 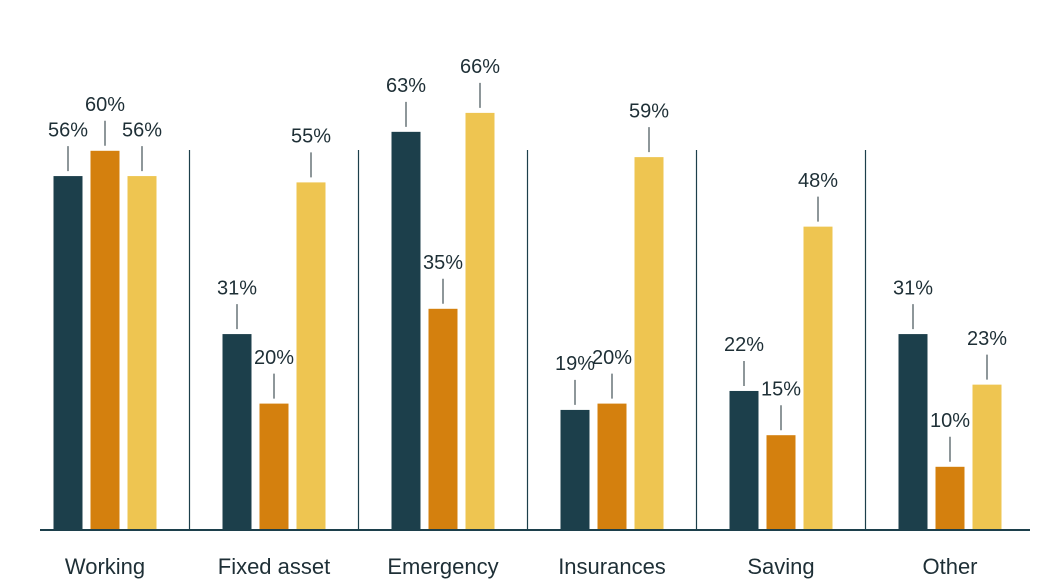 I want to click on value-label: 60%, so click(x=105, y=105).